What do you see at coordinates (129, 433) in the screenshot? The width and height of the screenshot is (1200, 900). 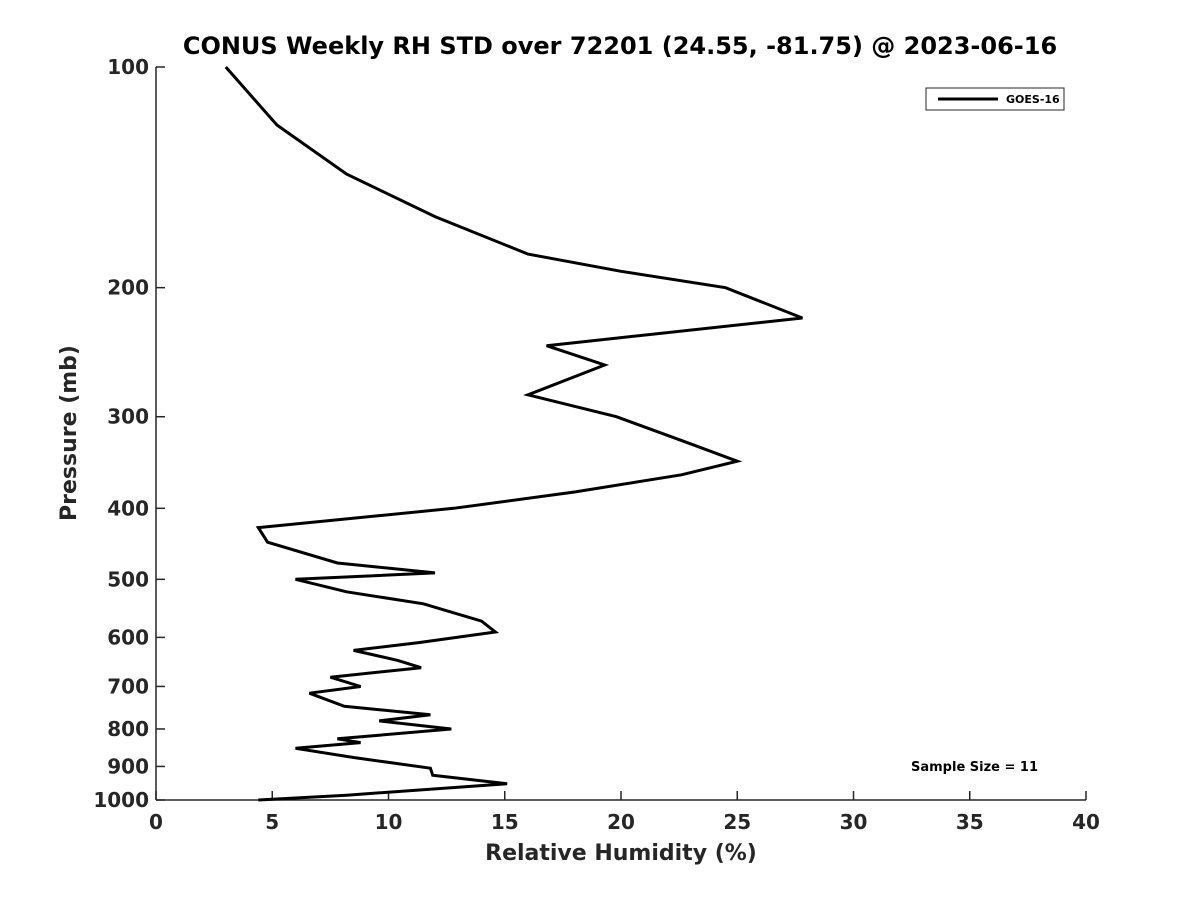 I see `y-ticks: 100 200 300 400 500 600 700 800 900 1000` at bounding box center [129, 433].